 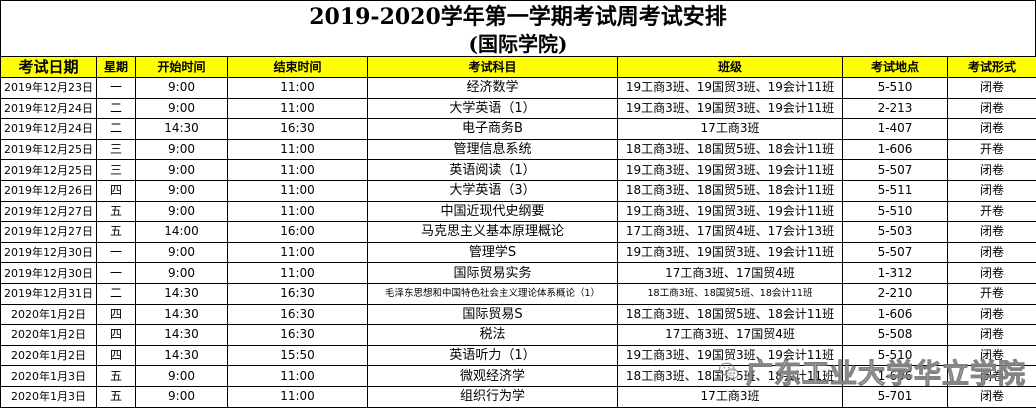 What do you see at coordinates (492, 149) in the screenshot?
I see `cell-subject: 管理信息系统` at bounding box center [492, 149].